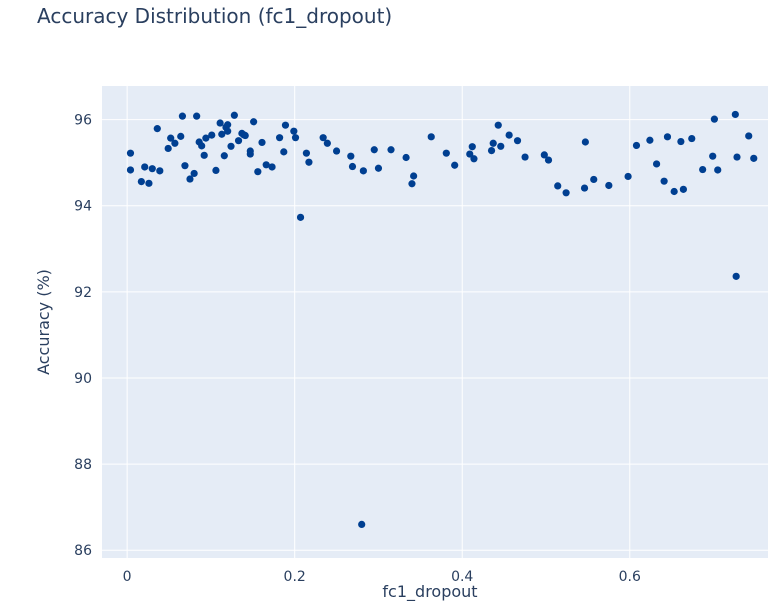 This screenshot has height=615, width=784. What do you see at coordinates (295, 577) in the screenshot?
I see `x-tick-label: 0.2` at bounding box center [295, 577].